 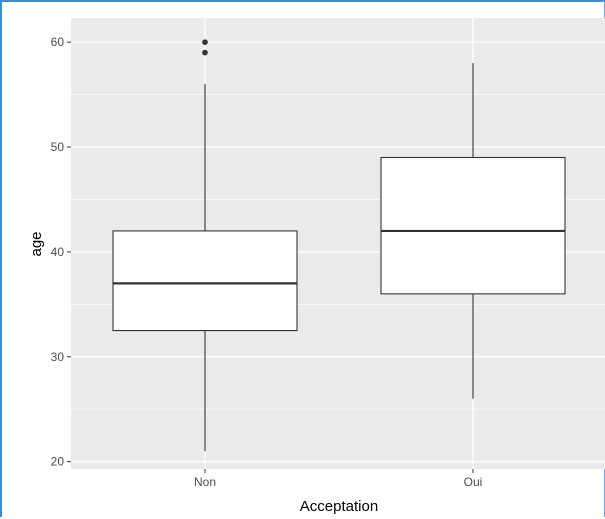 I want to click on y-tick-label: 20, so click(x=58, y=462).